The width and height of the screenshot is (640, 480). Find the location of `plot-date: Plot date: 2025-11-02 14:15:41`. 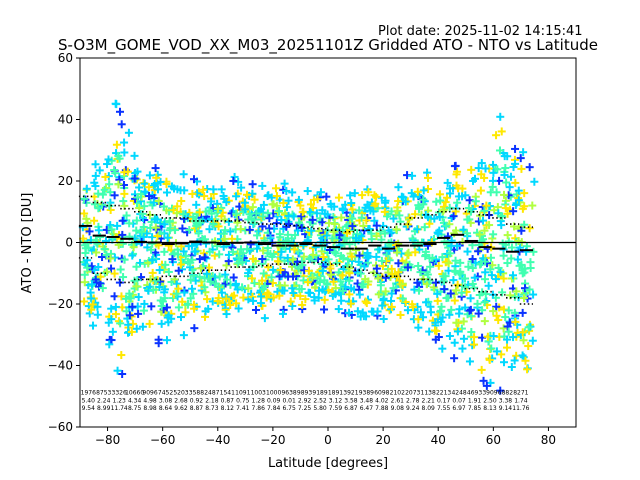

plot-date: Plot date: 2025-11-02 14:15:41 is located at coordinates (480, 31).